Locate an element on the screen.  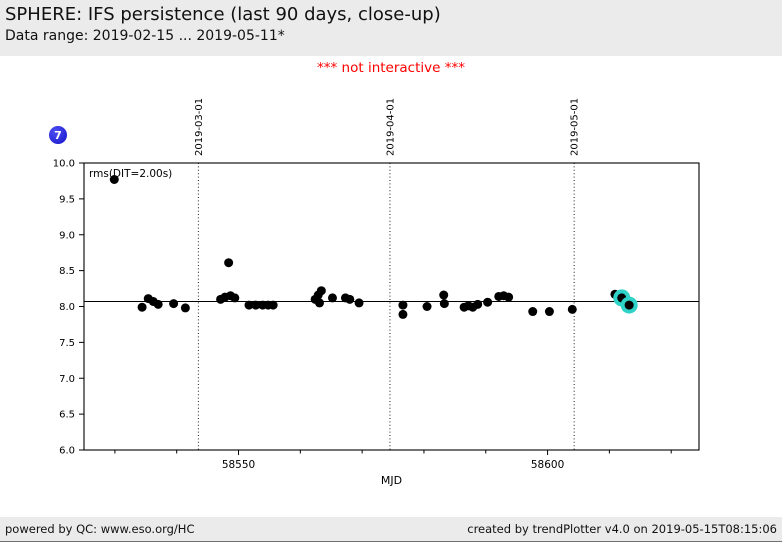
y-tick-label: 7.0 is located at coordinates (67, 379).